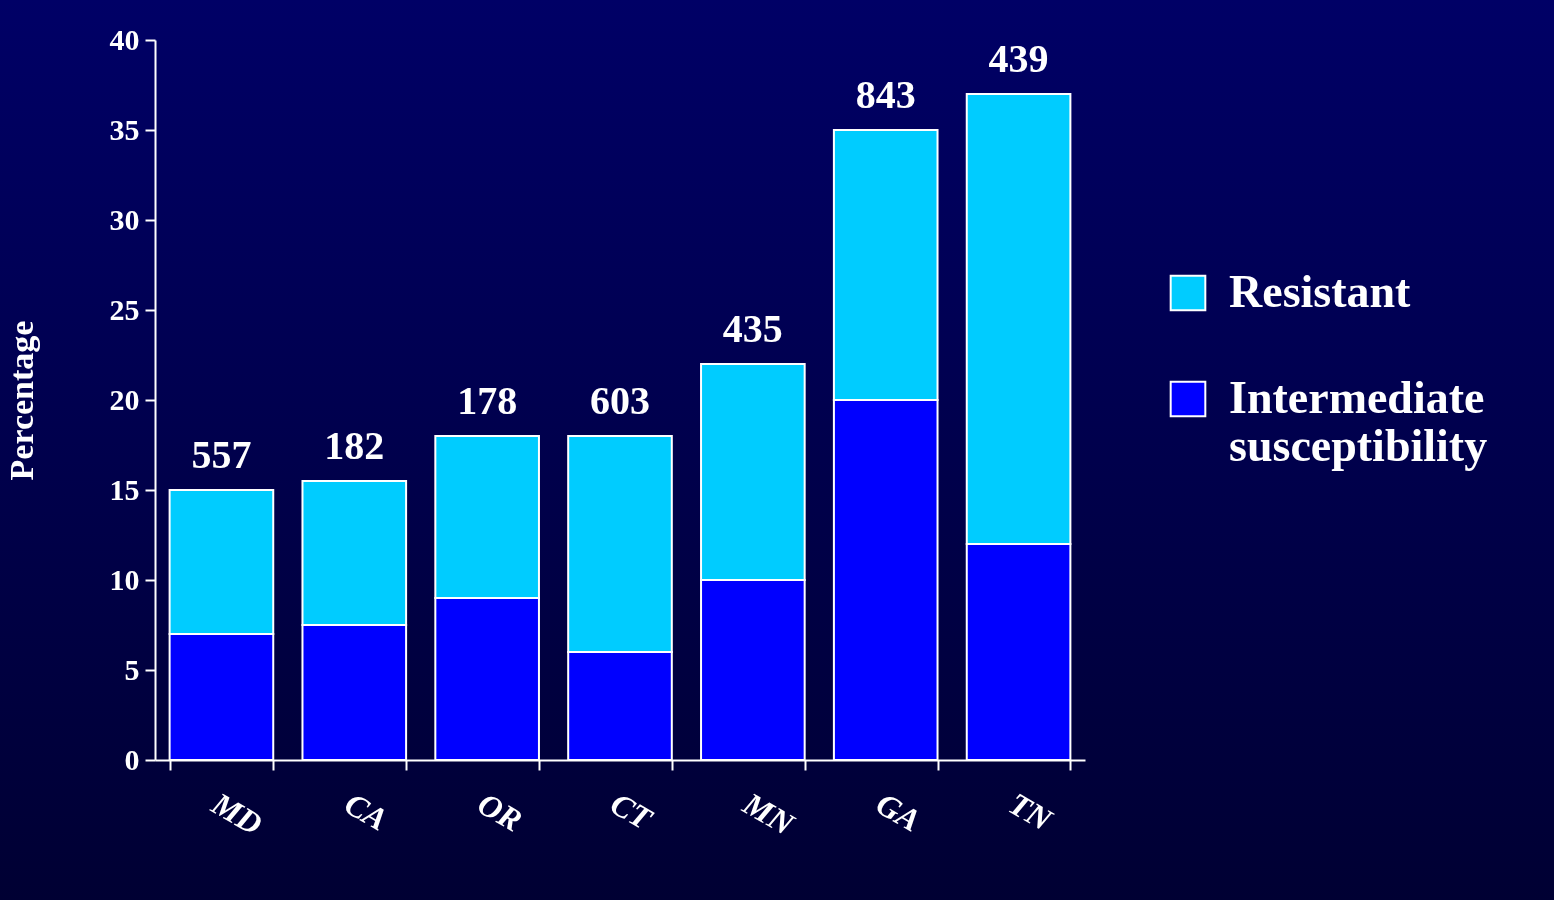 The width and height of the screenshot is (1554, 900). I want to click on y-tick-label: 25, so click(124, 309).